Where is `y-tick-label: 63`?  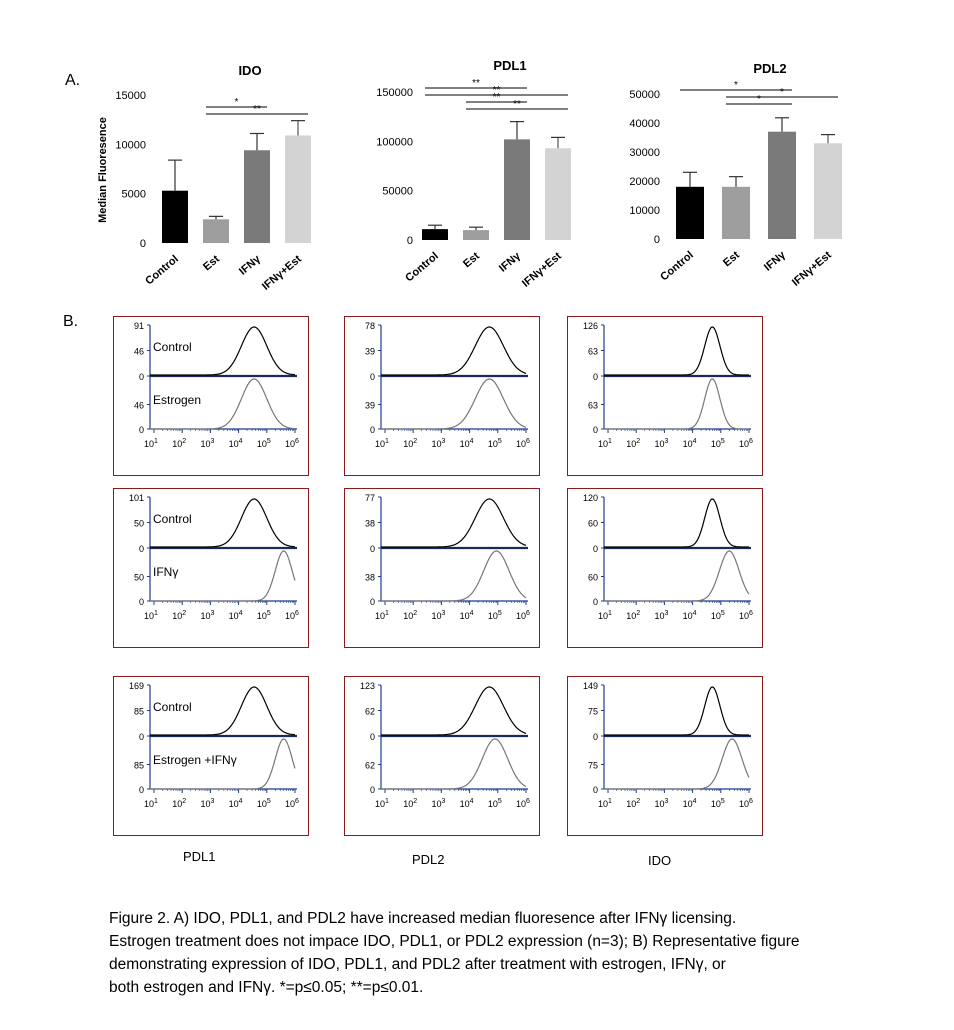
y-tick-label: 63 is located at coordinates (593, 352).